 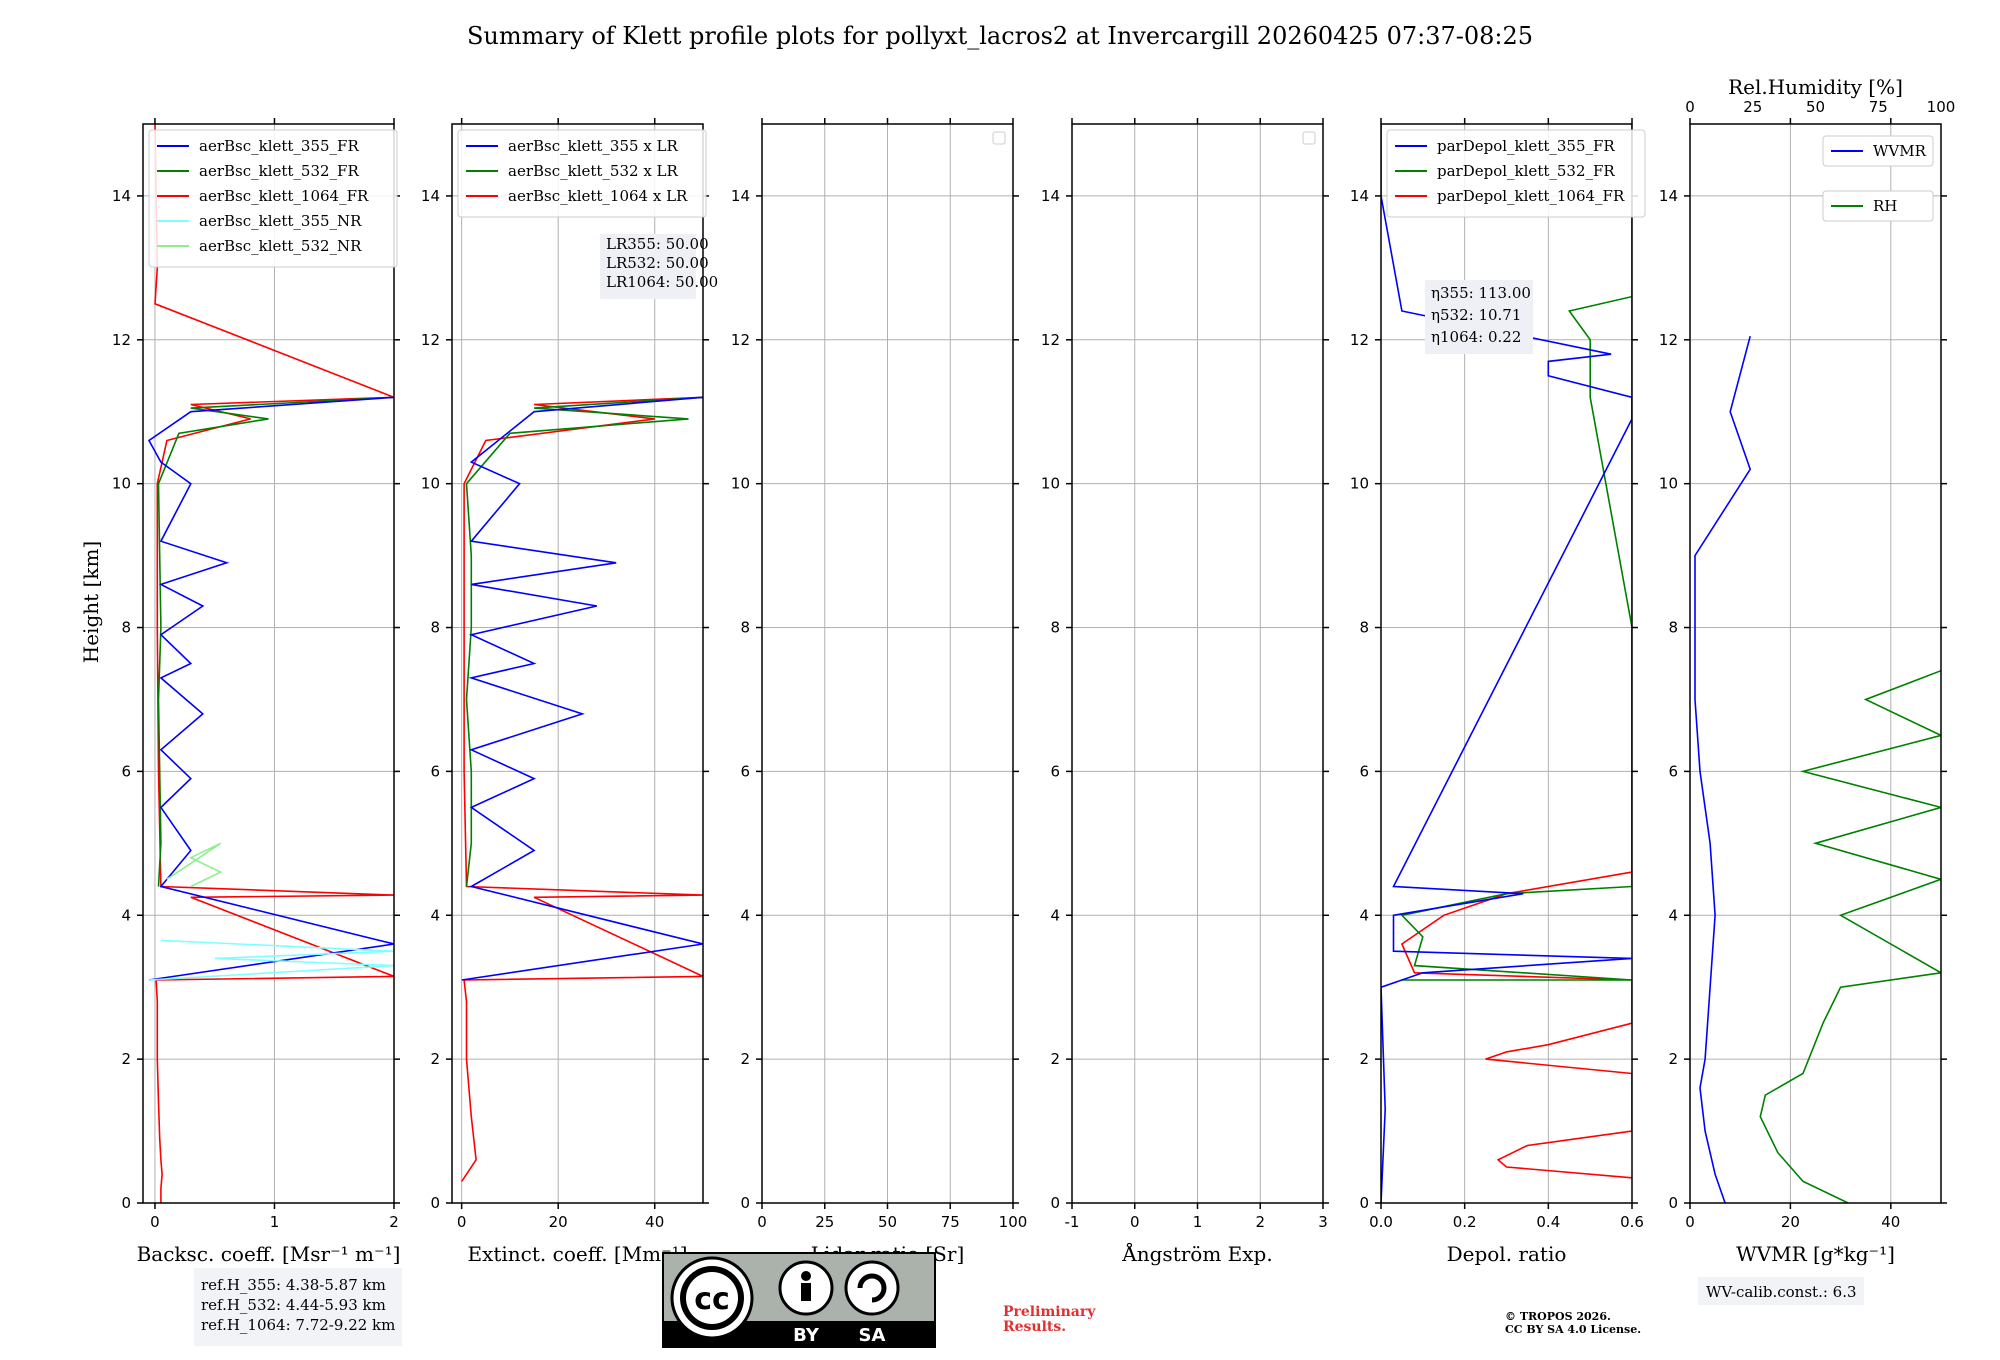 I want to click on panel-lr: 024681012140255075100Lidar ratio [Sr], so click(x=879, y=692).